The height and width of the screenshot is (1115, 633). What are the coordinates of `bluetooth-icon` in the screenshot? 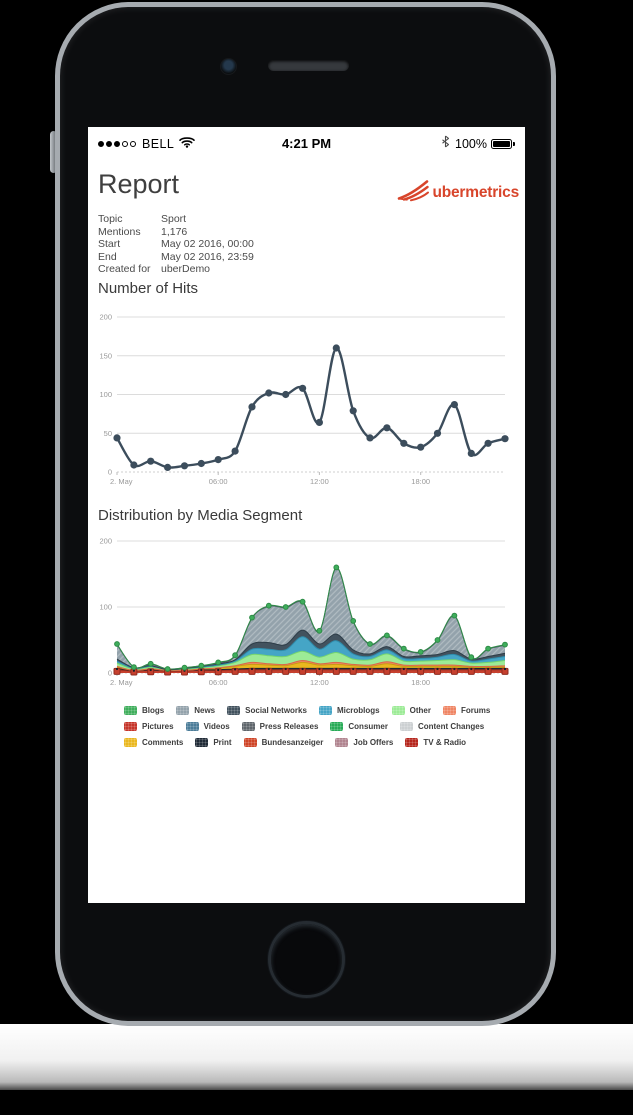 It's located at (445, 144).